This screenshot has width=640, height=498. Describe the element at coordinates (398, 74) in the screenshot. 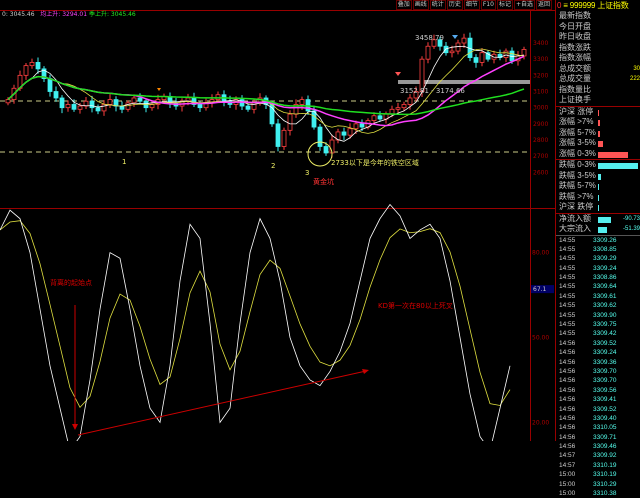

I see `signal-marker-icon` at that location.